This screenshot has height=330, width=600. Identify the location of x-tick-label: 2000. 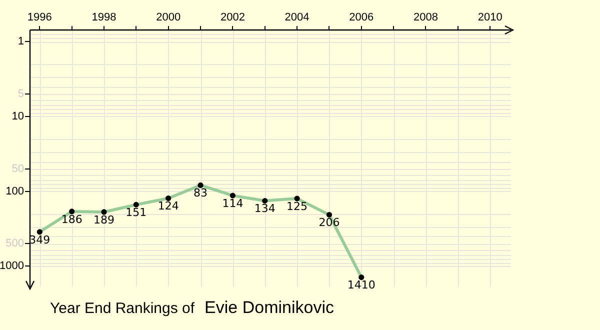
(168, 17).